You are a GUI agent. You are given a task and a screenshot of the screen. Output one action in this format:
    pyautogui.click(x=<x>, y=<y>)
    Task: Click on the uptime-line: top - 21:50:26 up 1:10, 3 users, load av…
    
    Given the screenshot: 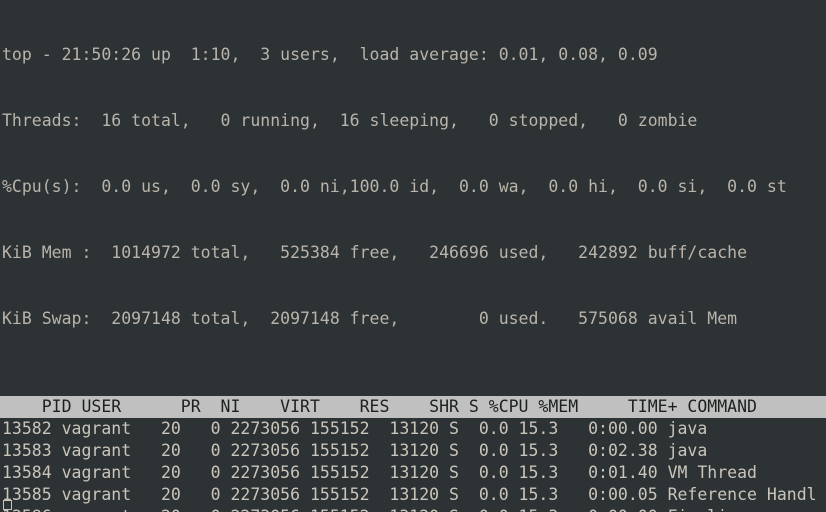 What is the action you would take?
    pyautogui.click(x=330, y=54)
    